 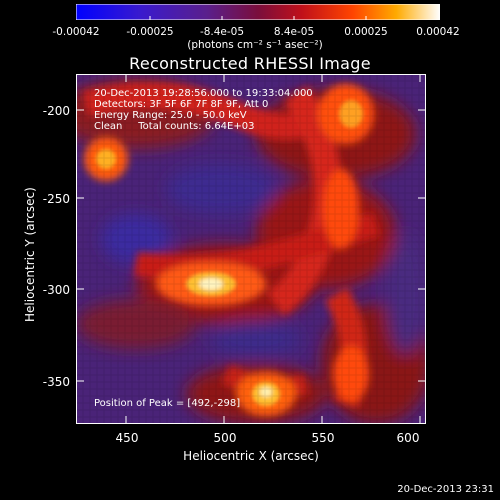 I want to click on colorbar-tick-label: -0.00025, so click(x=150, y=32).